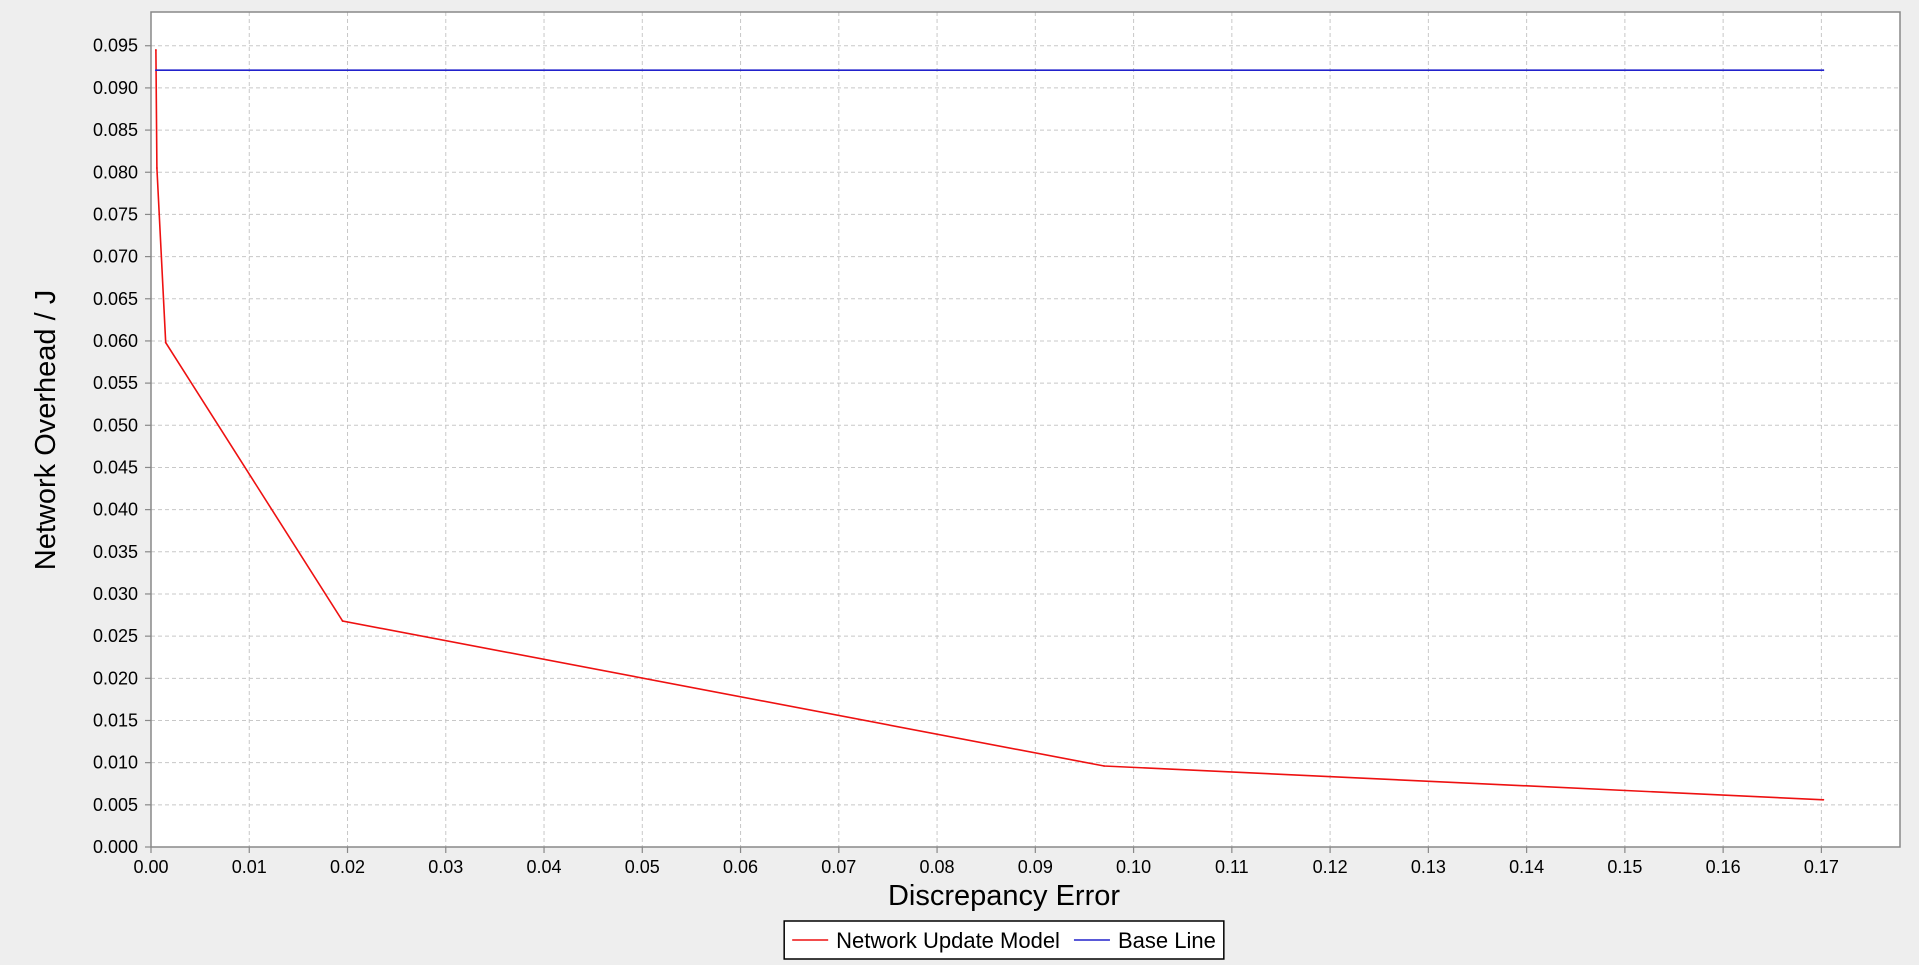 This screenshot has width=1919, height=965. Describe the element at coordinates (115, 594) in the screenshot. I see `y-tick-label: 0.030` at that location.